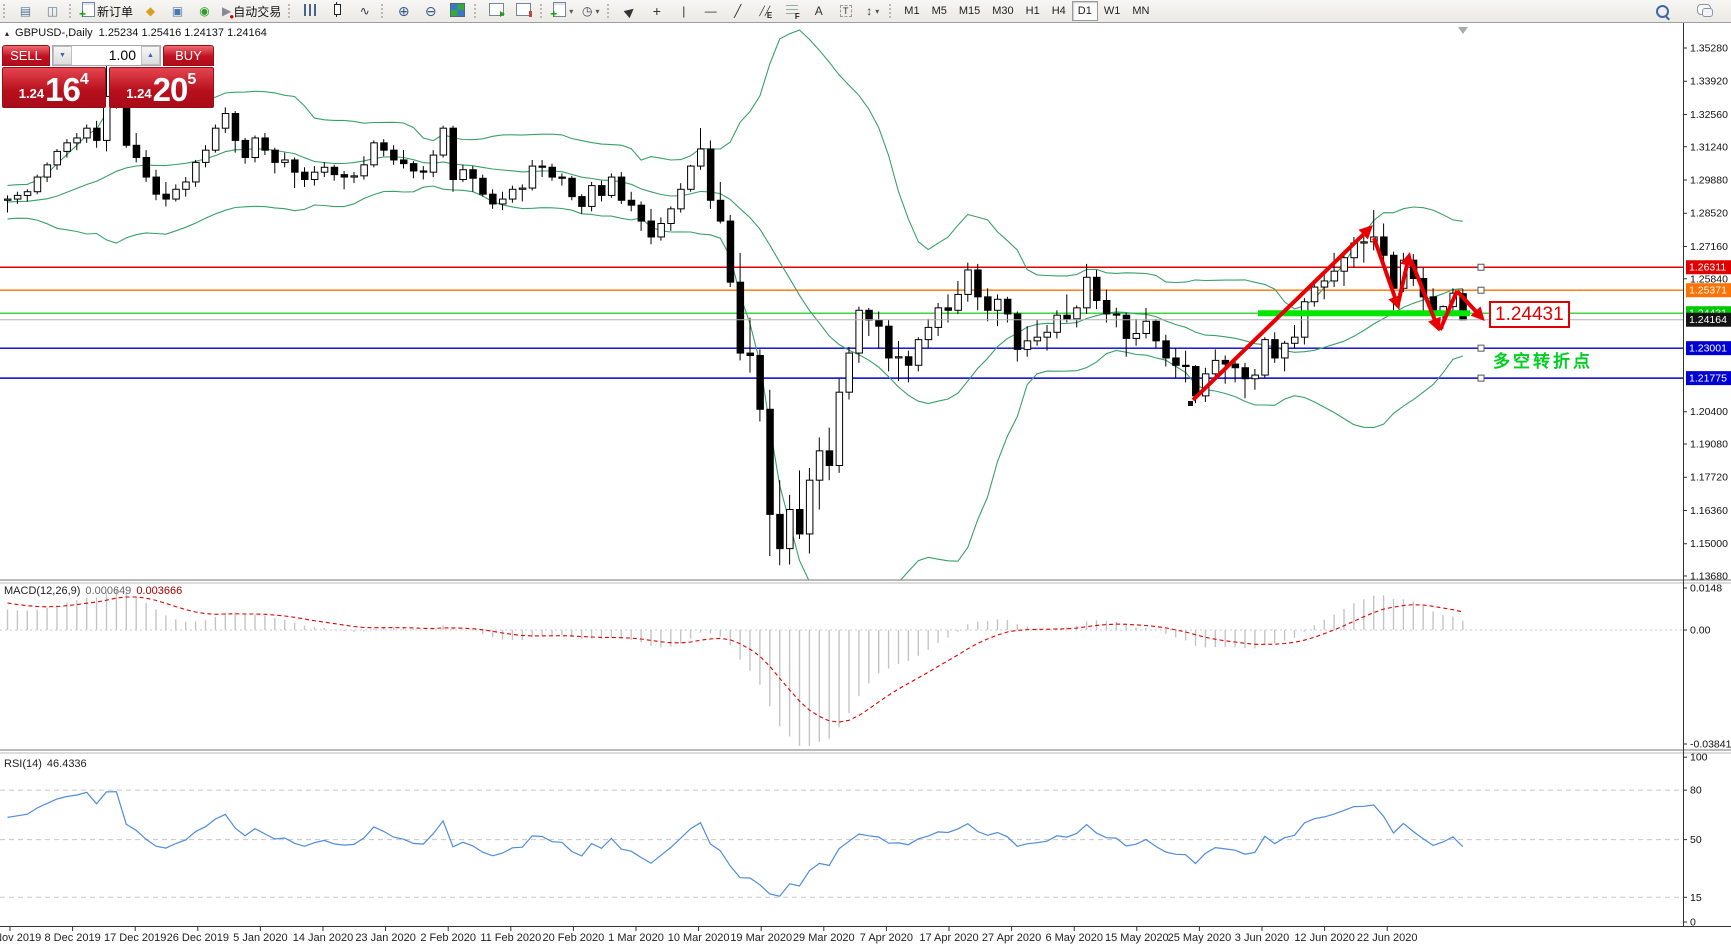 The height and width of the screenshot is (946, 1731). I want to click on signals-button: ◉, so click(204, 11).